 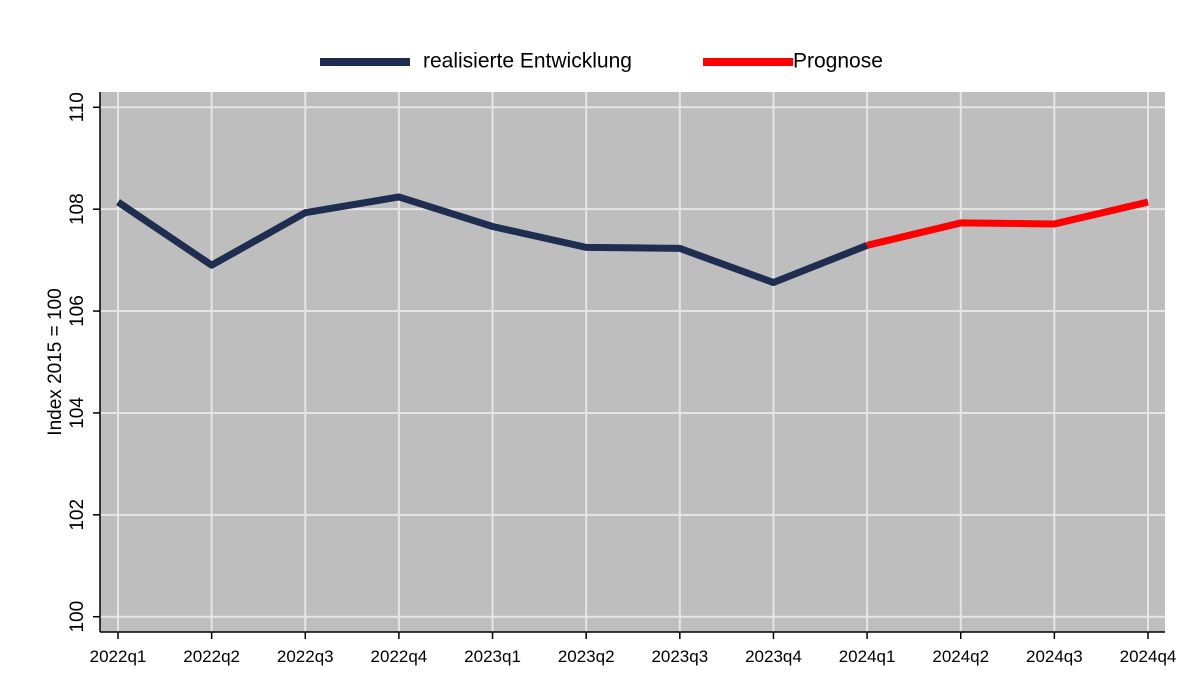 What do you see at coordinates (492, 656) in the screenshot?
I see `x-tick-label: 2023q1` at bounding box center [492, 656].